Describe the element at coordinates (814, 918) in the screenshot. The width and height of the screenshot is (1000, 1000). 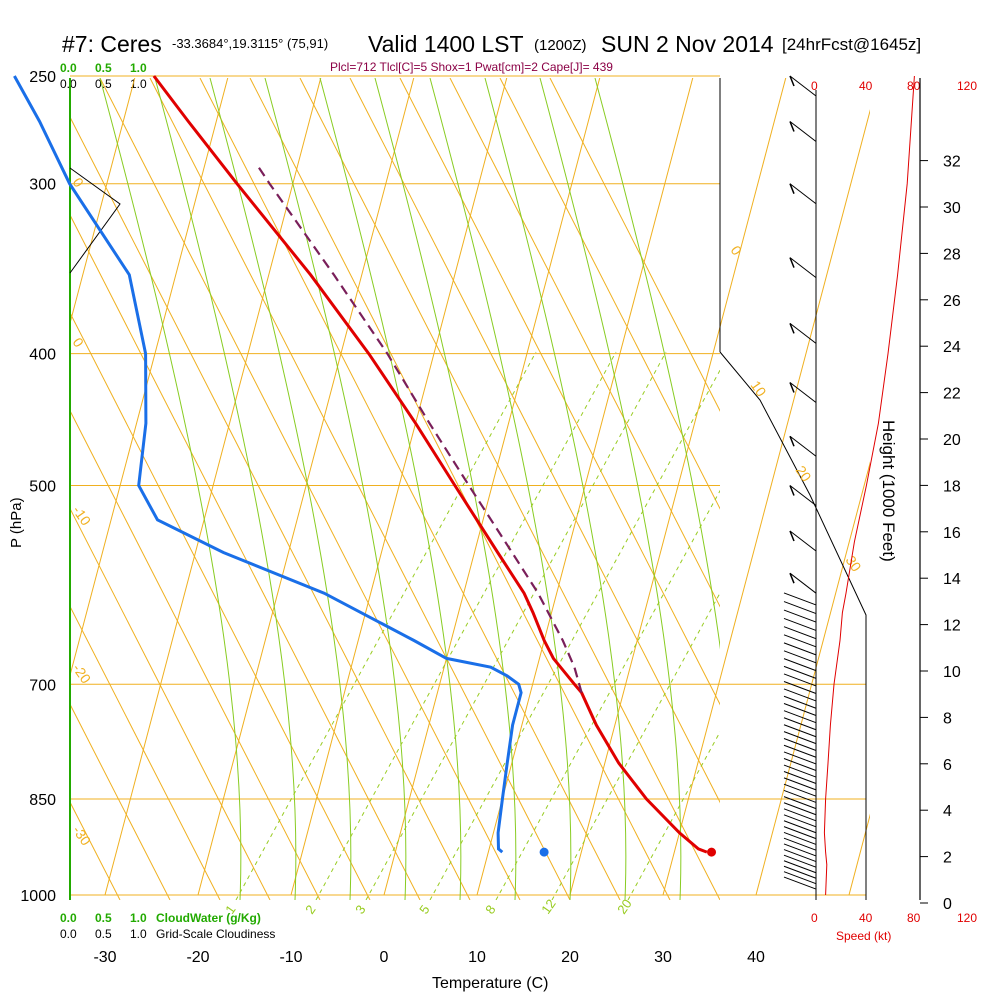
I see `speed-tick-bottom-0: 0` at that location.